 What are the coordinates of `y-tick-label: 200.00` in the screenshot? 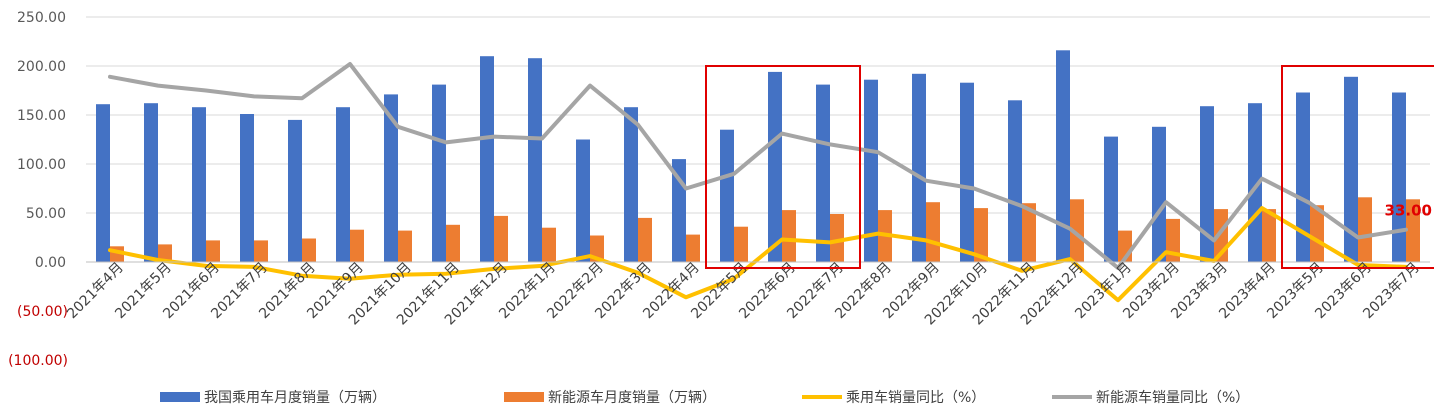 It's located at (41, 67).